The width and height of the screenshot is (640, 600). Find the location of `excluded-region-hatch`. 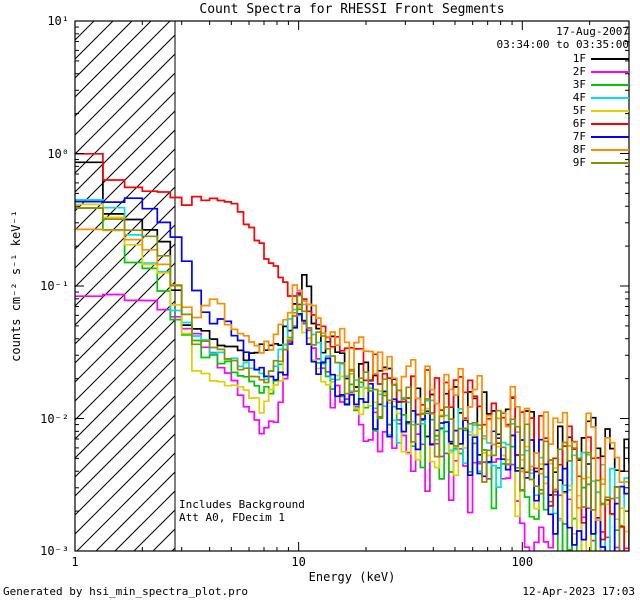

excluded-region-hatch is located at coordinates (125, 286).